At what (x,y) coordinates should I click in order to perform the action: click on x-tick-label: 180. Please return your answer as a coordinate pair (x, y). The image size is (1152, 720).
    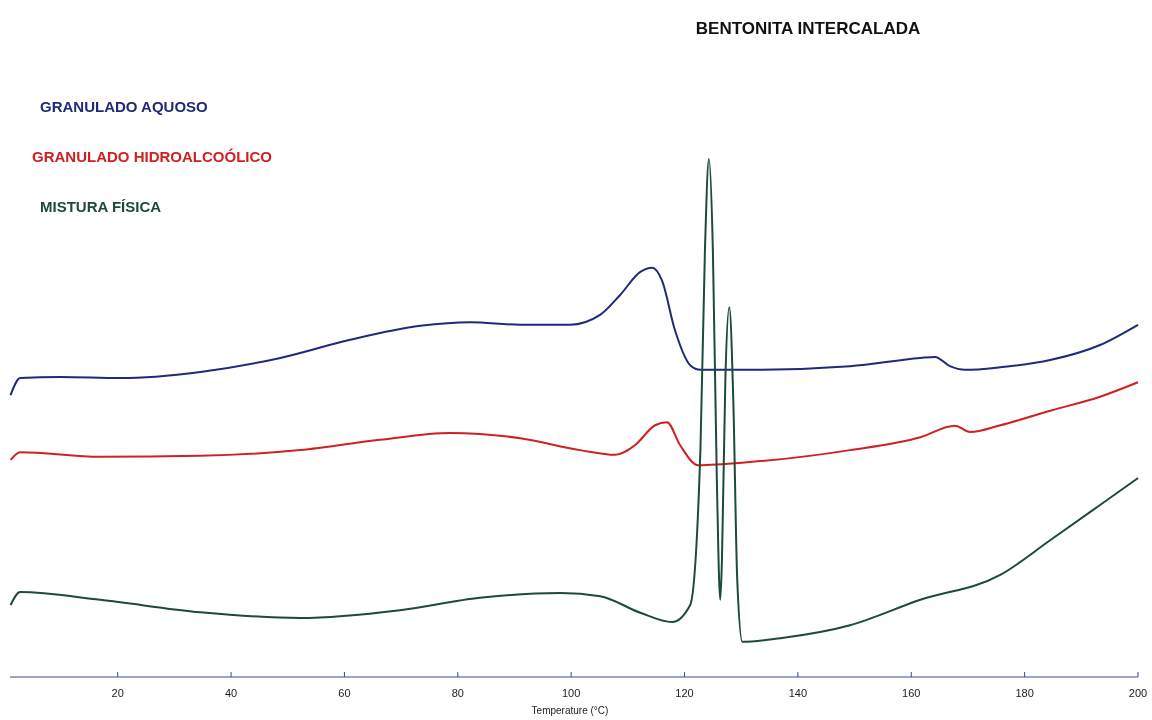
    Looking at the image, I should click on (1024, 693).